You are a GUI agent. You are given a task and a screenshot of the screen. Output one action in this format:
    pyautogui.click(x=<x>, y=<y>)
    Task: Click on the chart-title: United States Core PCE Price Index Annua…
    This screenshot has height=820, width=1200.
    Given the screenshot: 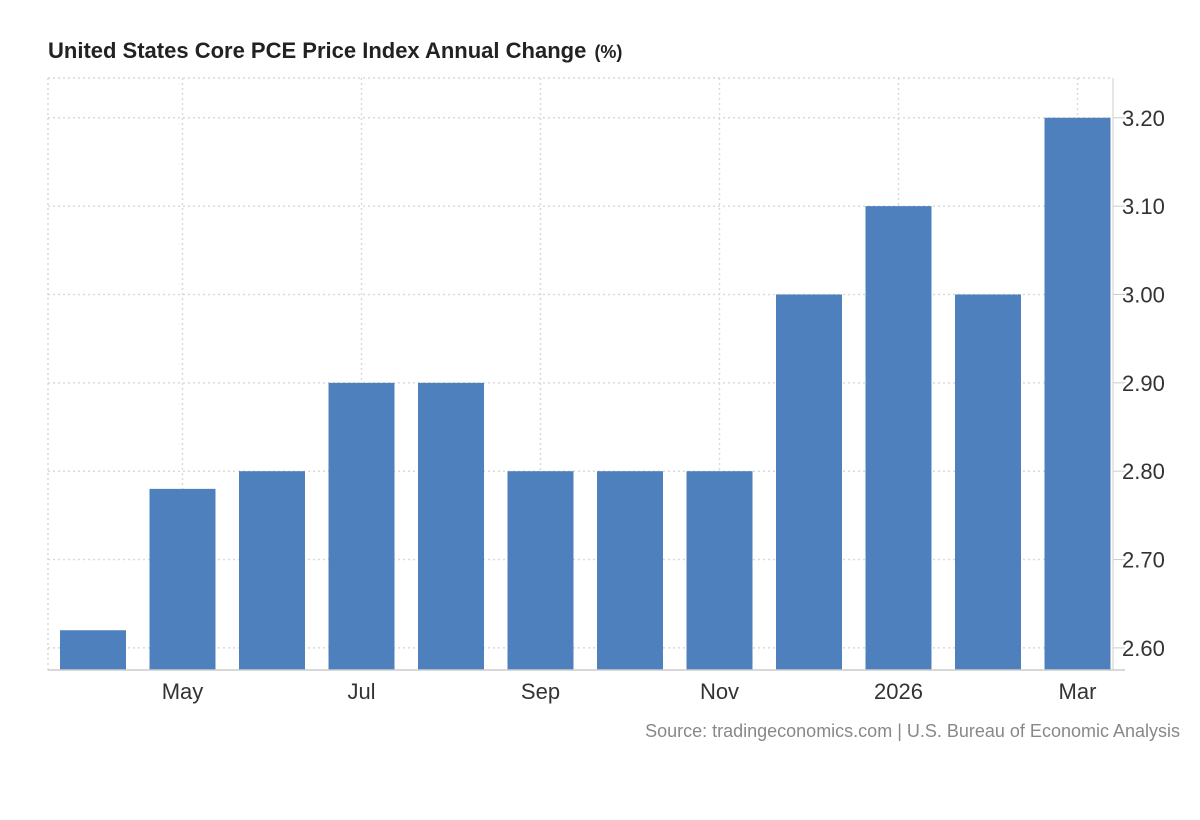 What is the action you would take?
    pyautogui.click(x=335, y=51)
    